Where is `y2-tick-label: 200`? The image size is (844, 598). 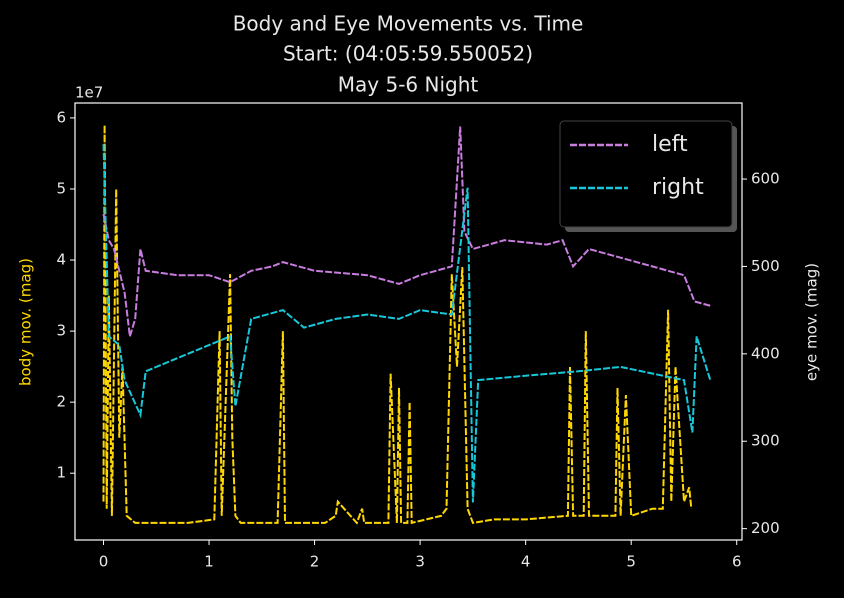
y2-tick-label: 200 is located at coordinates (765, 528).